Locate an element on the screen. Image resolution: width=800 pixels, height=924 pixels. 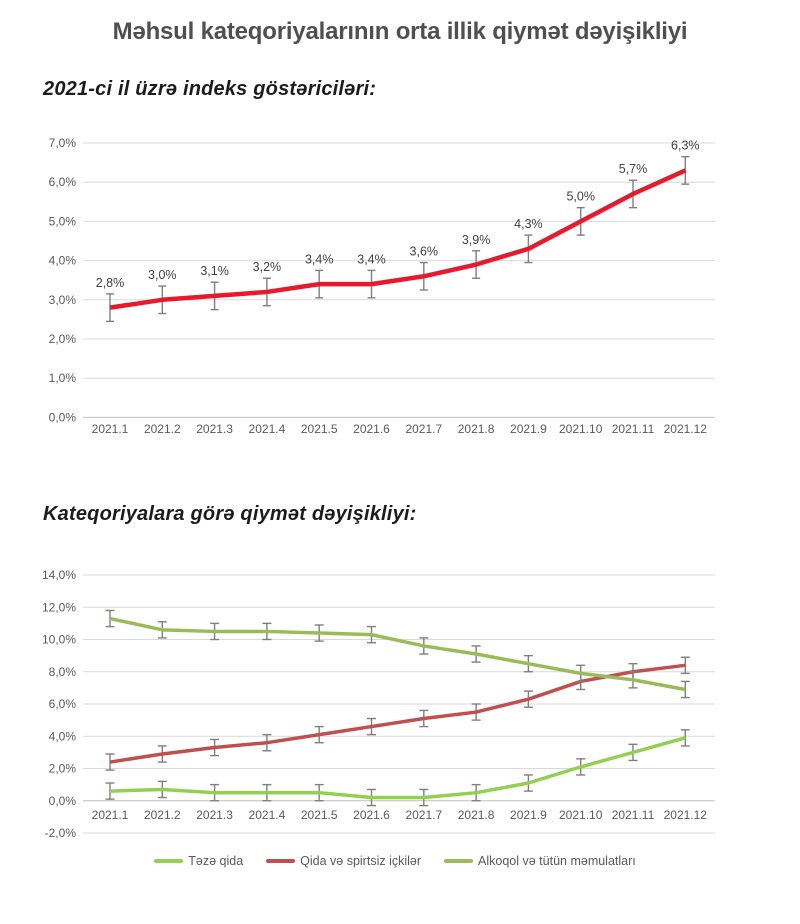
point-label: 3,2% is located at coordinates (267, 267).